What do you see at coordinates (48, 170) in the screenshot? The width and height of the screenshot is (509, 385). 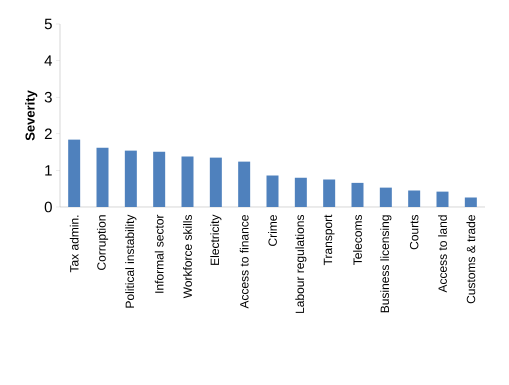 I see `y-tick-label: 1` at bounding box center [48, 170].